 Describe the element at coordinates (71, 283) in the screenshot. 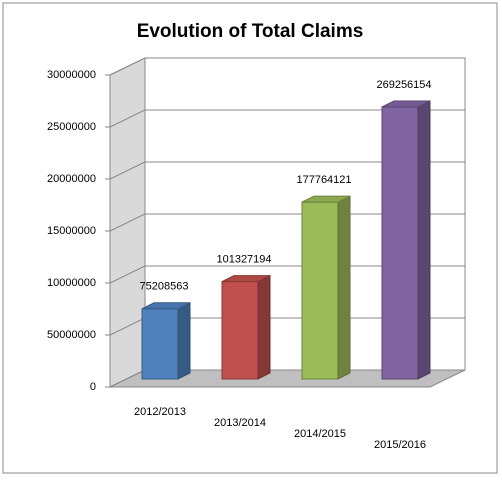

I see `y-tick-label: 10000000` at that location.